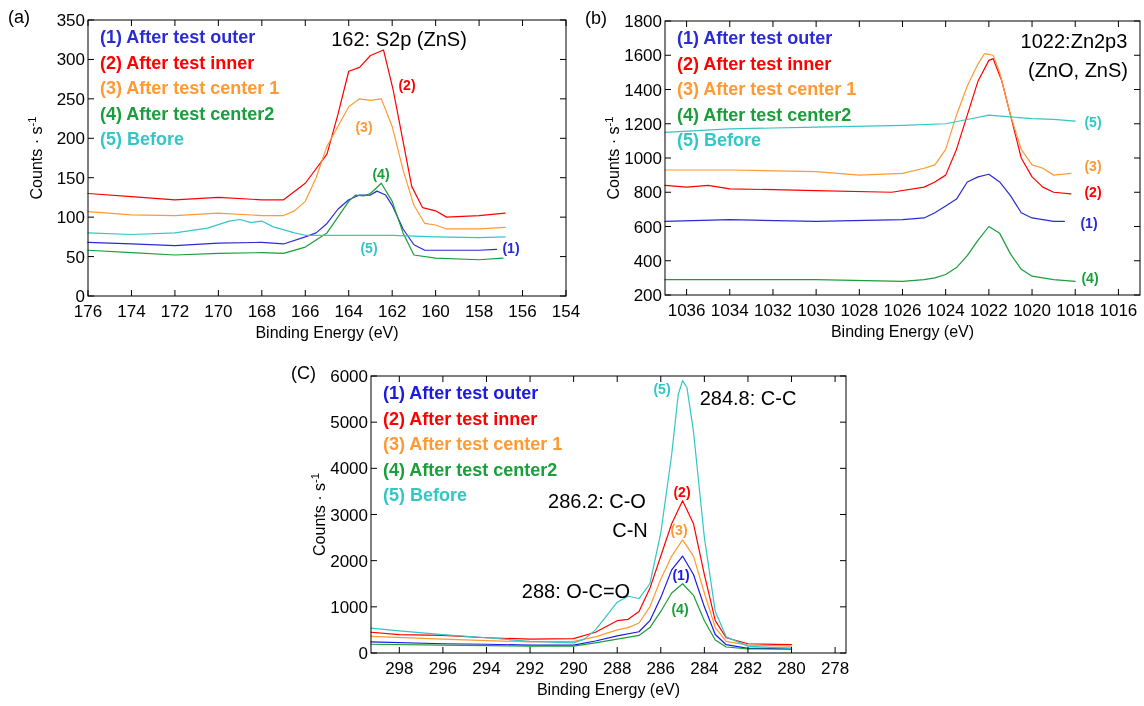  What do you see at coordinates (1075, 310) in the screenshot?
I see `x-tick-label: 1018` at bounding box center [1075, 310].